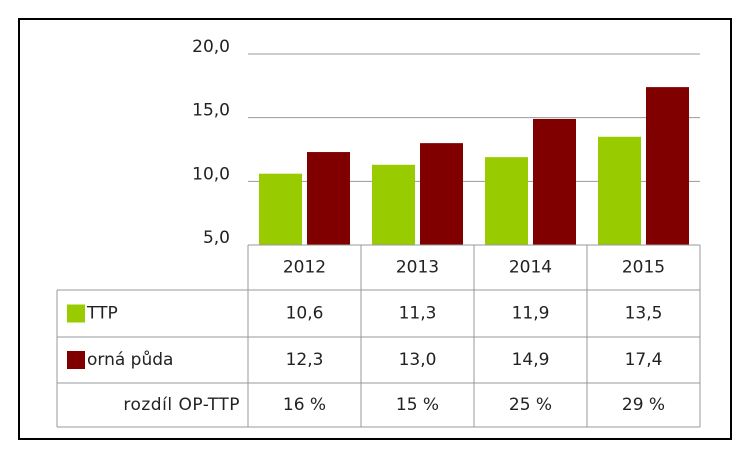  What do you see at coordinates (530, 268) in the screenshot?
I see `x-tick-label: 2014` at bounding box center [530, 268].